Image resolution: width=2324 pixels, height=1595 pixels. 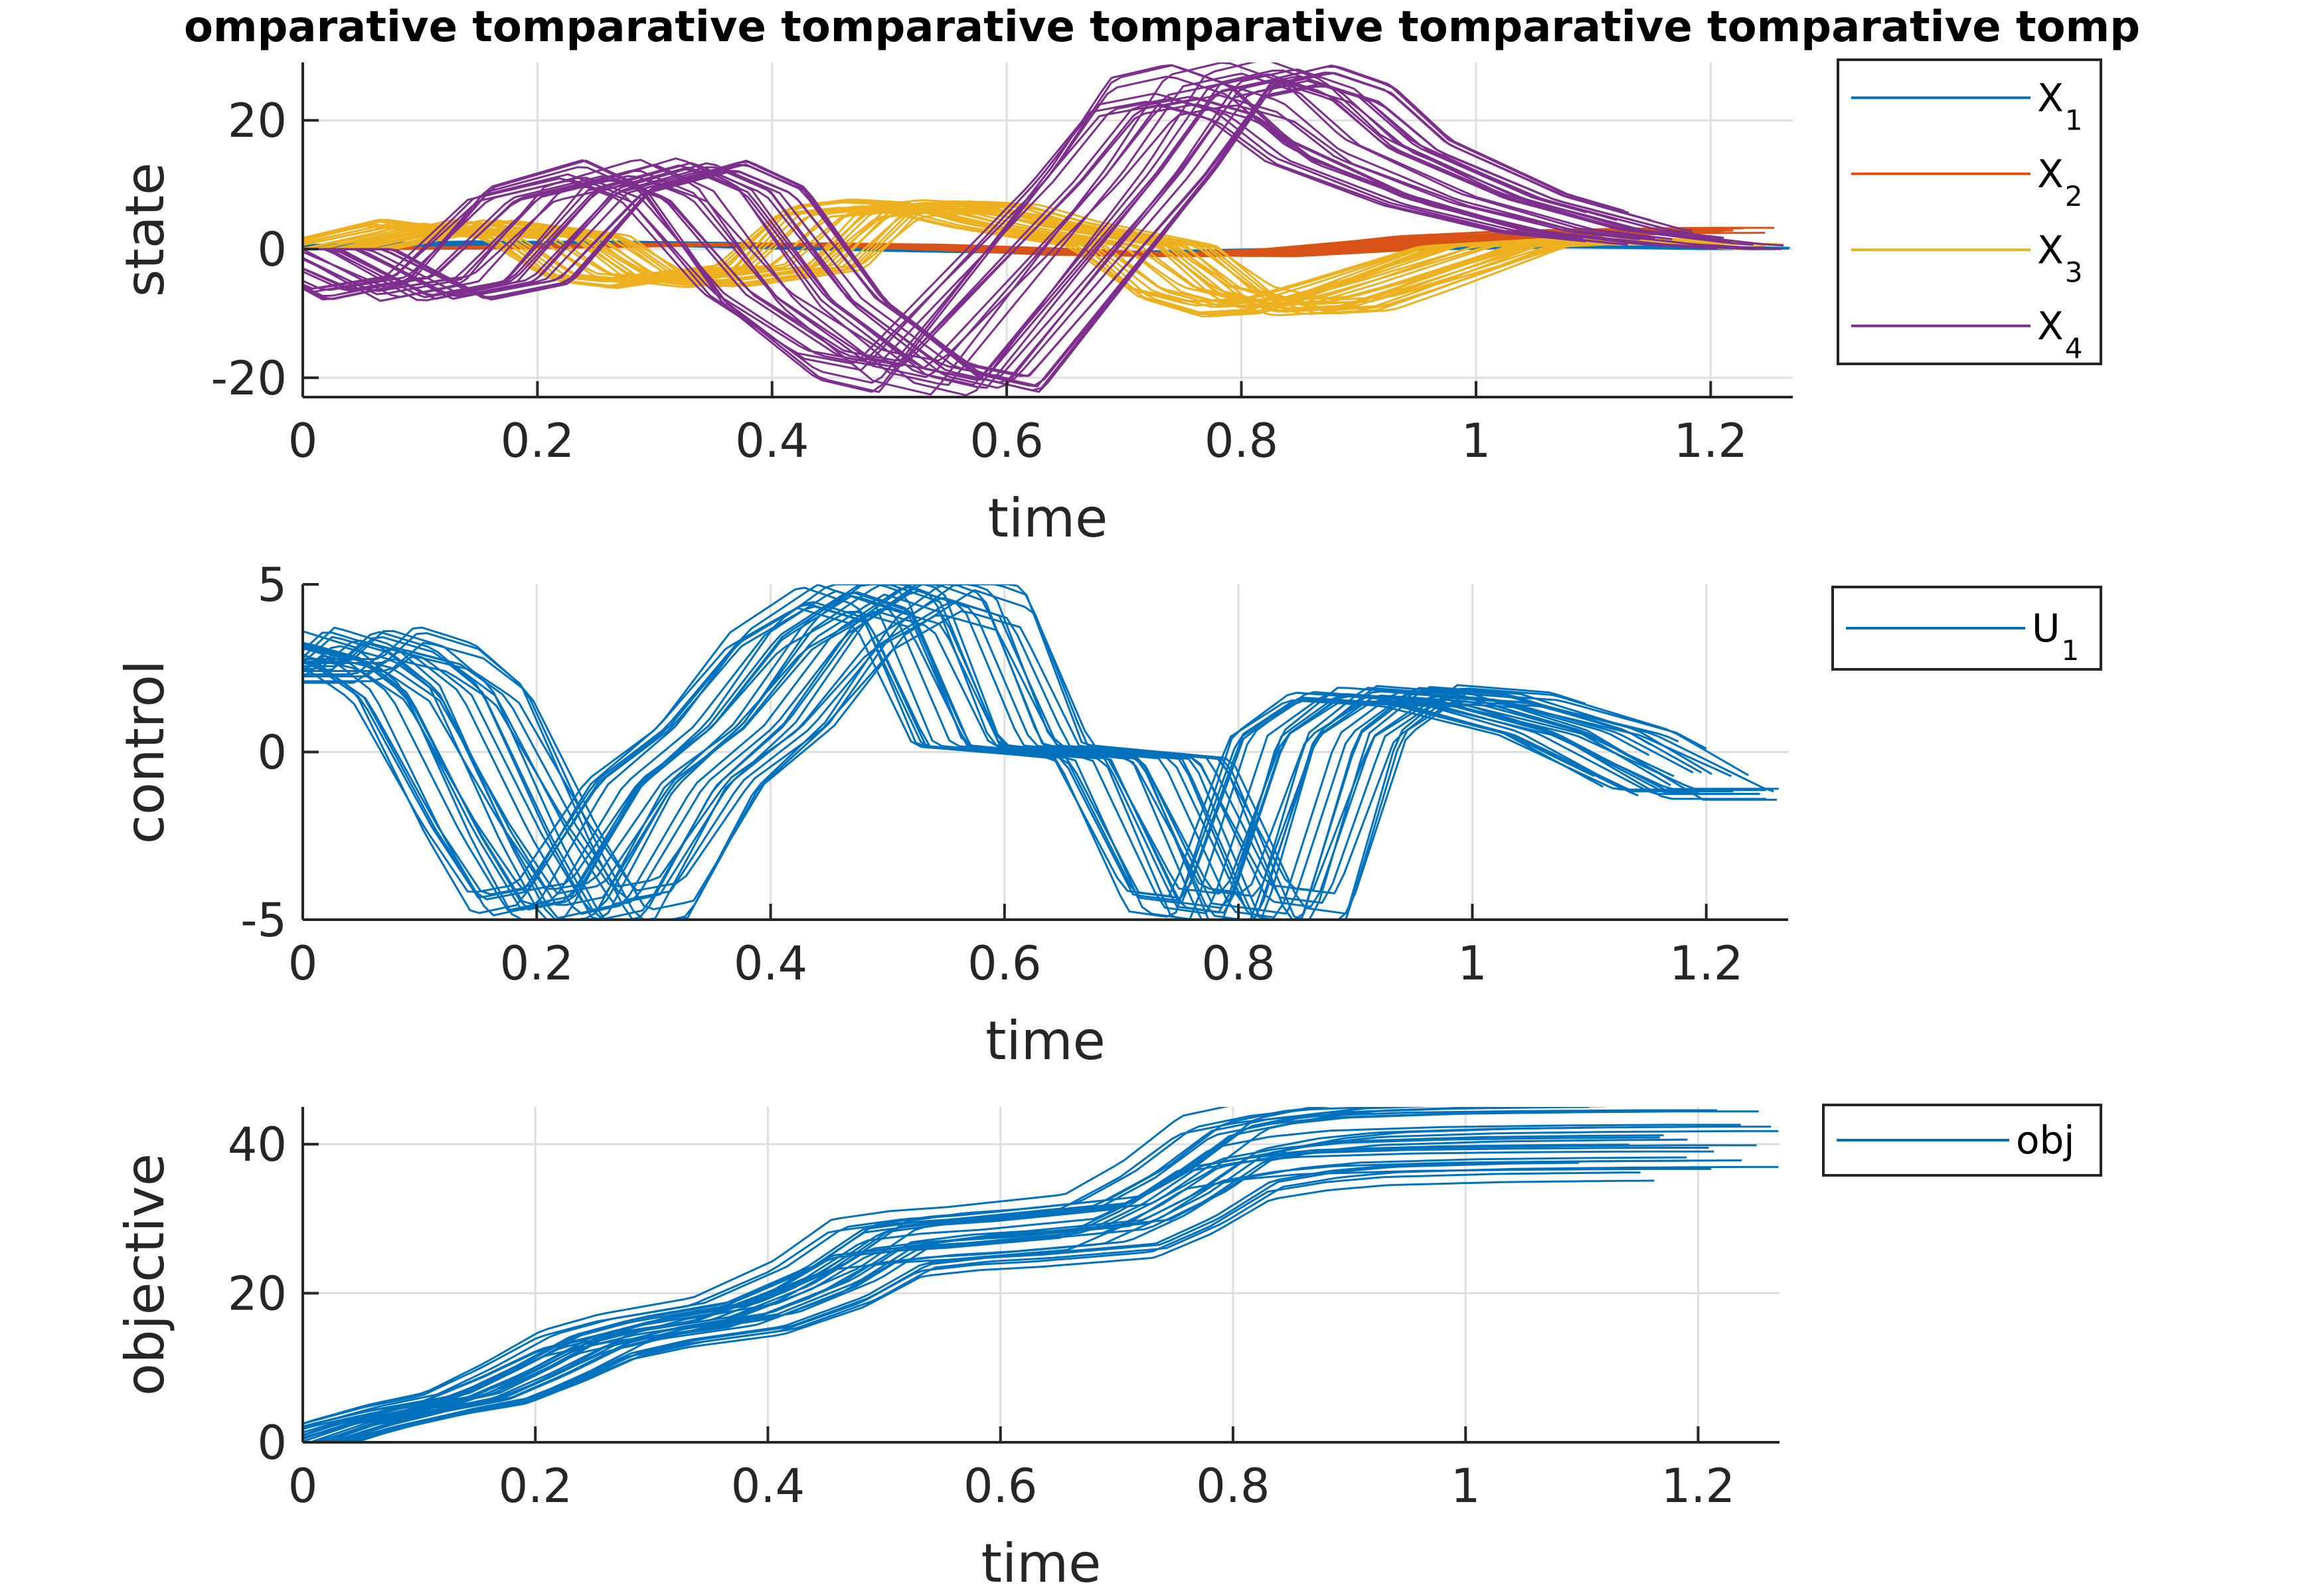 I want to click on state-xtick-label: 0, so click(x=303, y=441).